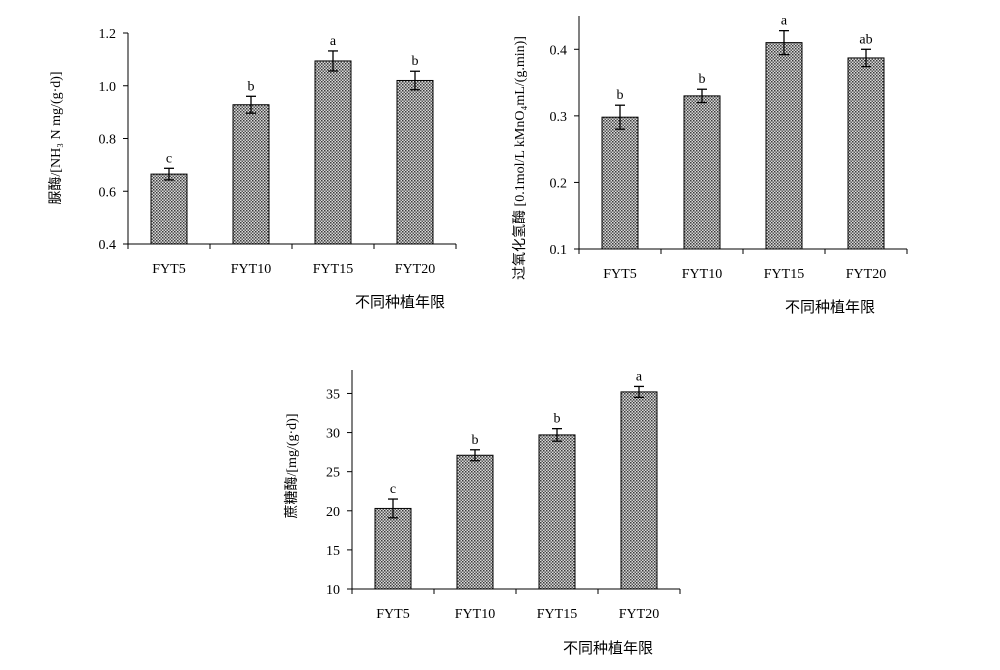 This screenshot has width=1000, height=670. I want to click on y-axis-label: 蔗糖酶/[mg/(g·d)], so click(292, 466).